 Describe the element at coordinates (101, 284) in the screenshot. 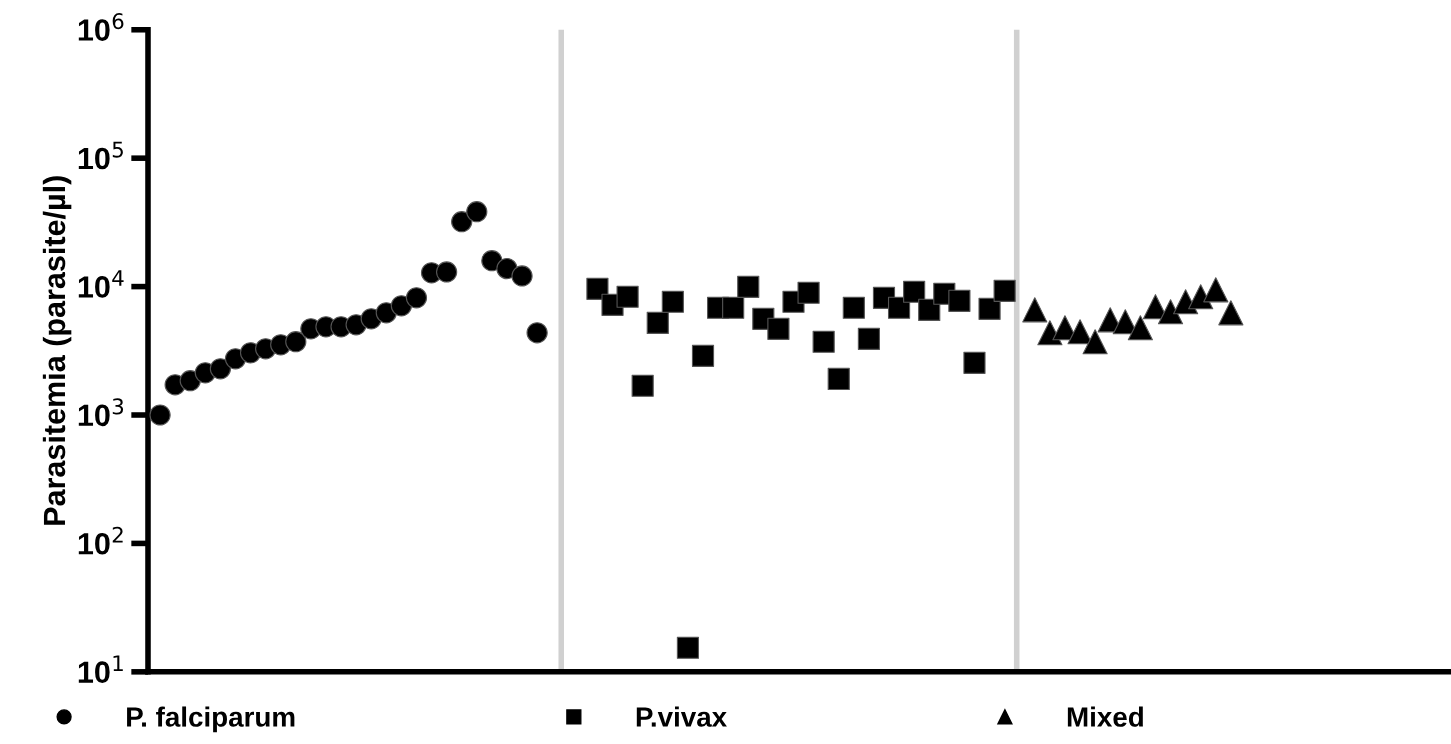

I see `y-tick-label: 10$^{4}$` at that location.